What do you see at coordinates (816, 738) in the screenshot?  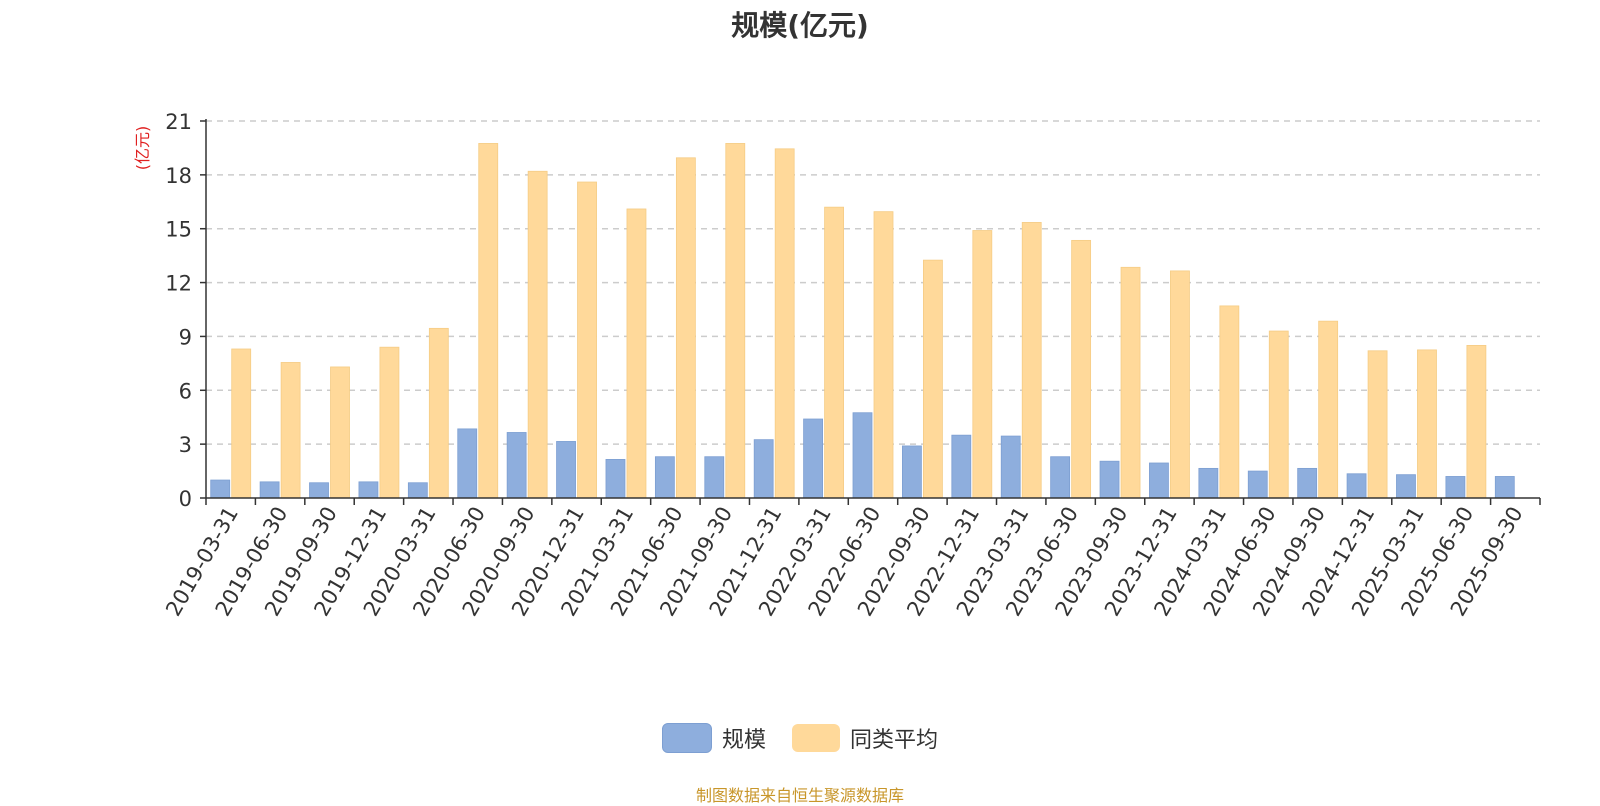 I see `legend-swatch-peer-average` at bounding box center [816, 738].